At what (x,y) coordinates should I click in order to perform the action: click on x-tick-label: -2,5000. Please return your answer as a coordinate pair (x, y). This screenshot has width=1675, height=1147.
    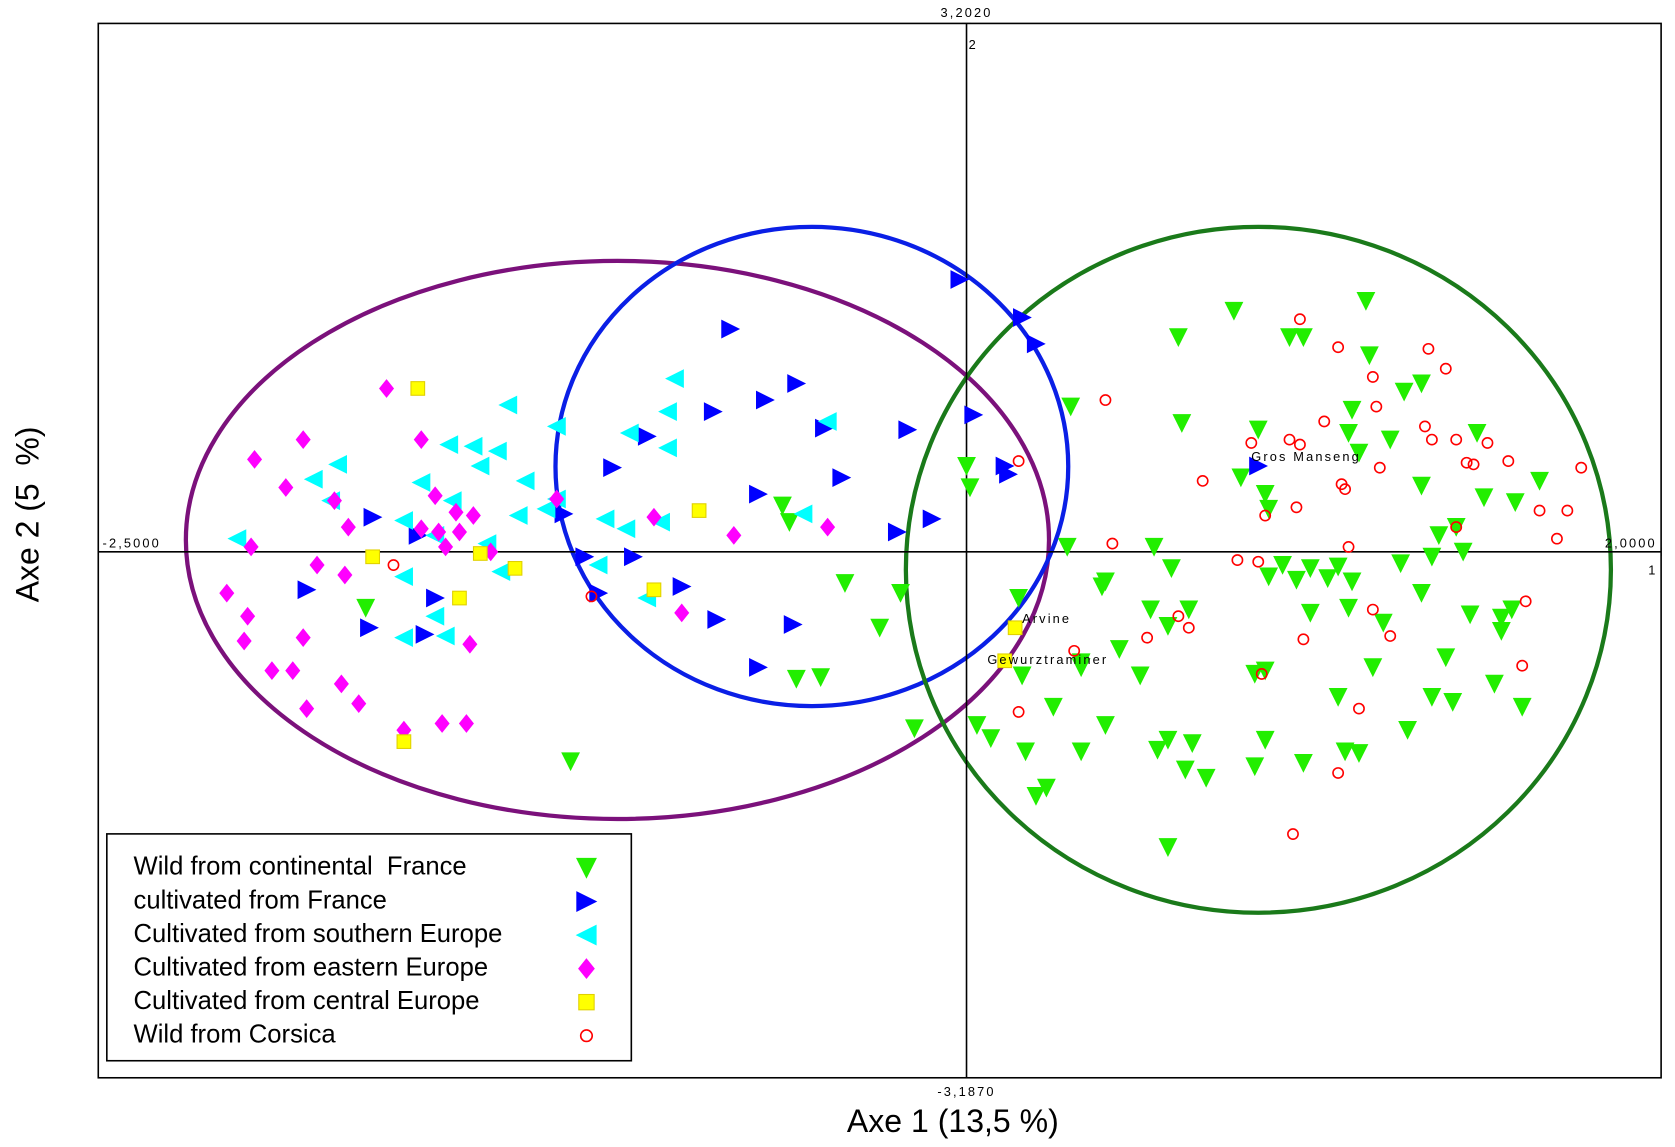
    Looking at the image, I should click on (132, 543).